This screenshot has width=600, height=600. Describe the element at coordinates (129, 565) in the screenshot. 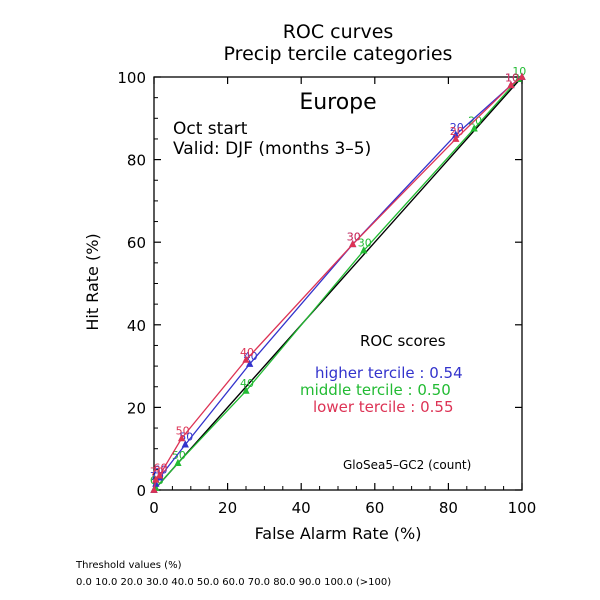

I see `threshold-title: Threshold values (%)` at that location.